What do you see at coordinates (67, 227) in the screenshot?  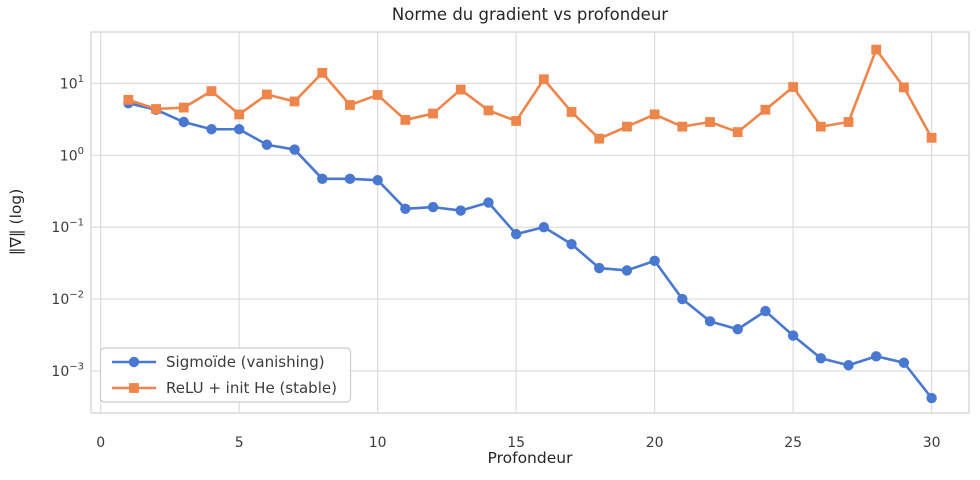 I see `y-tick-label-1e-1: 10⁻¹` at bounding box center [67, 227].